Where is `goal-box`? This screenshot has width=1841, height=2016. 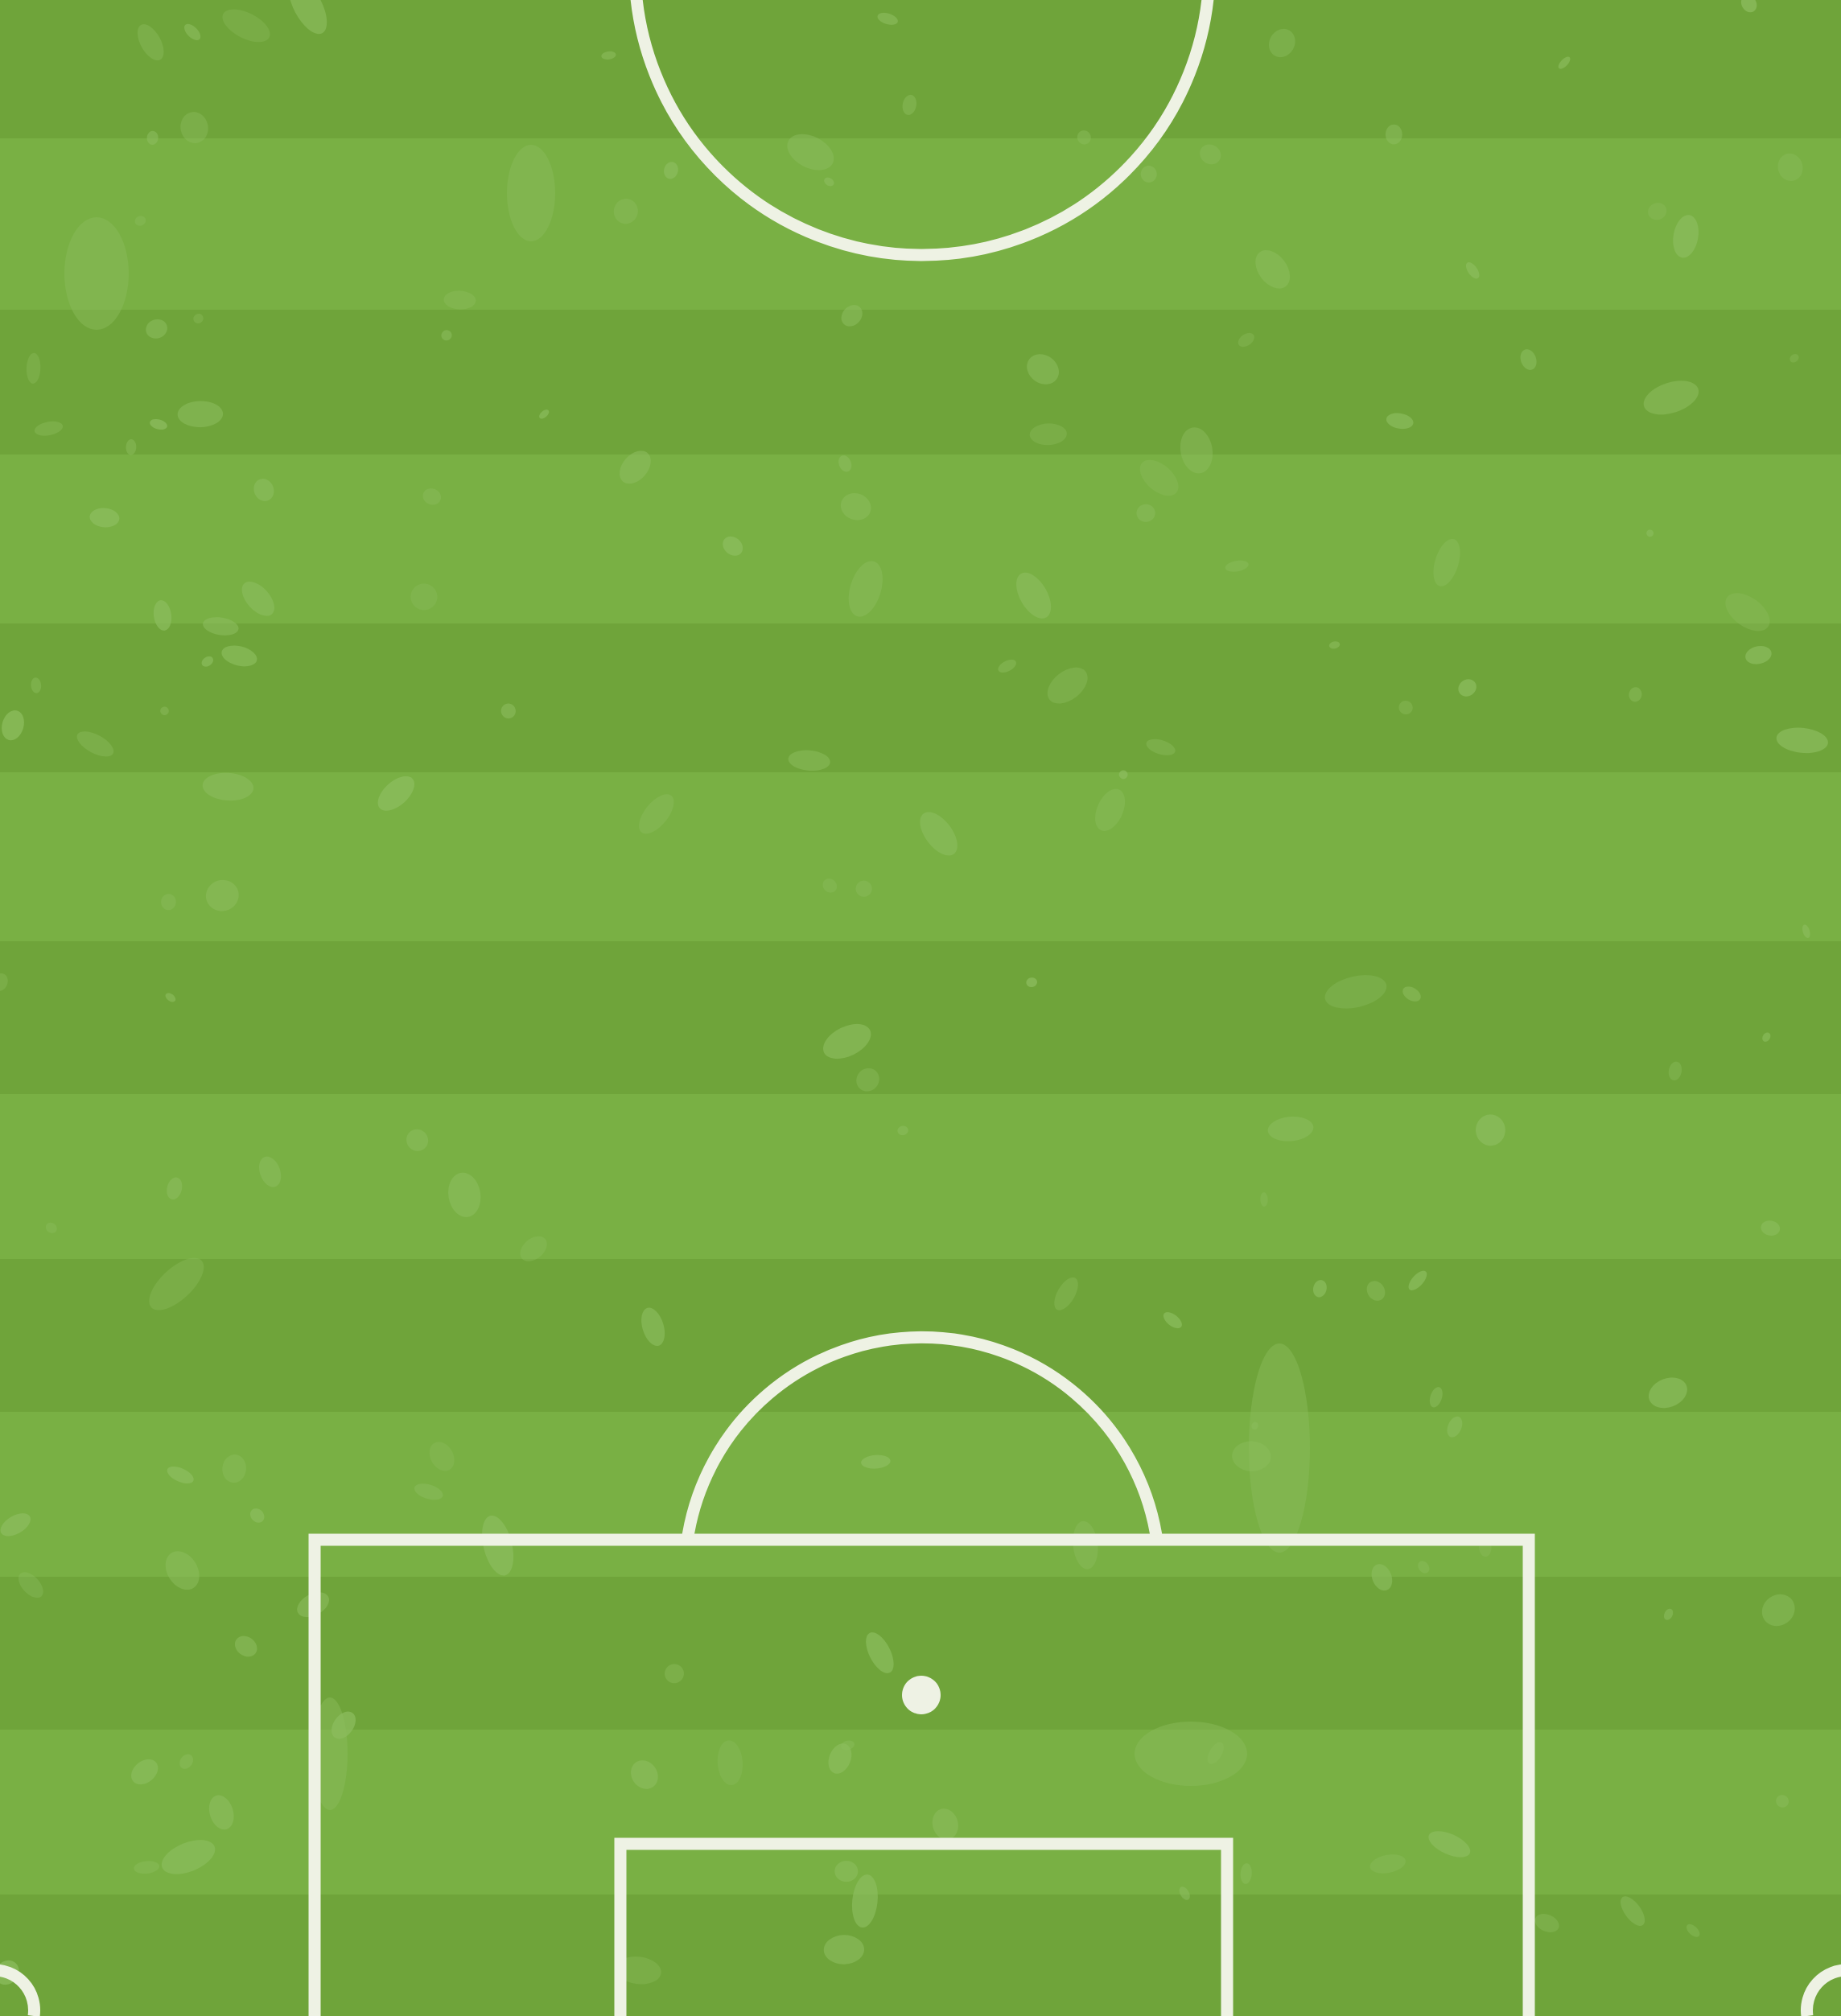
goal-box is located at coordinates (924, 1927).